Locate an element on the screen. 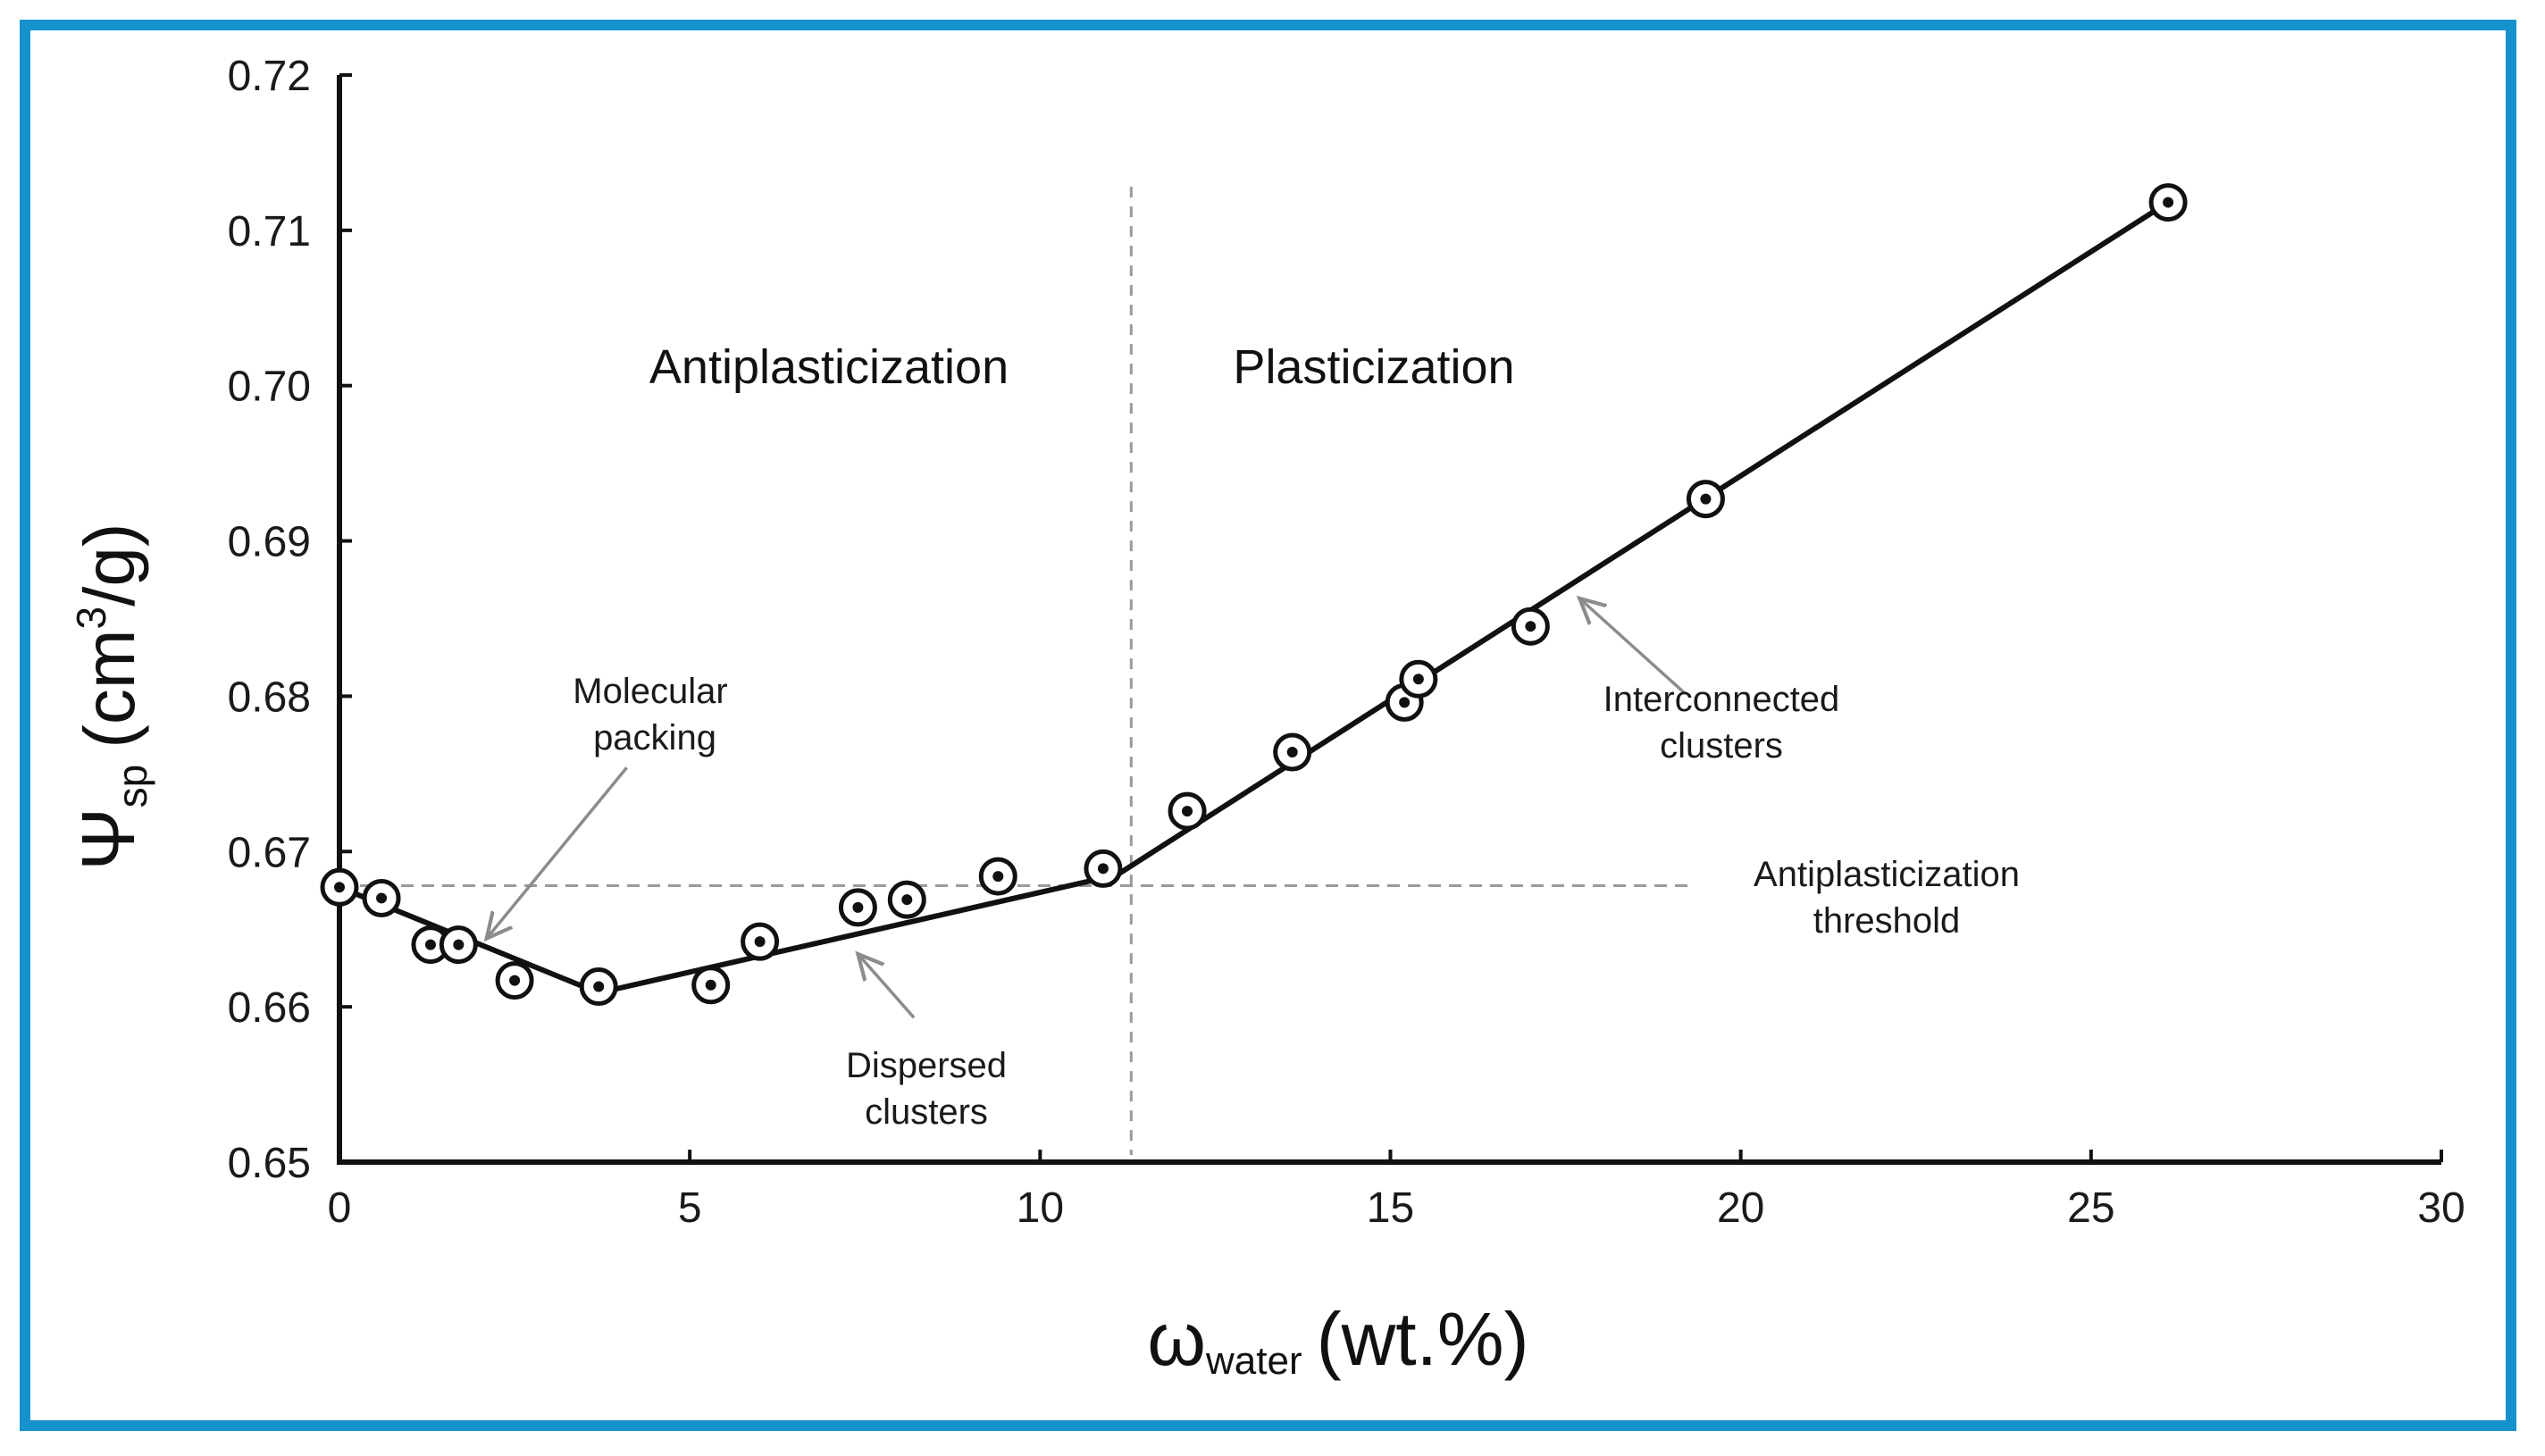 The width and height of the screenshot is (2545, 1456). x-axis-title: ωwater (wt.%) is located at coordinates (1337, 1340).